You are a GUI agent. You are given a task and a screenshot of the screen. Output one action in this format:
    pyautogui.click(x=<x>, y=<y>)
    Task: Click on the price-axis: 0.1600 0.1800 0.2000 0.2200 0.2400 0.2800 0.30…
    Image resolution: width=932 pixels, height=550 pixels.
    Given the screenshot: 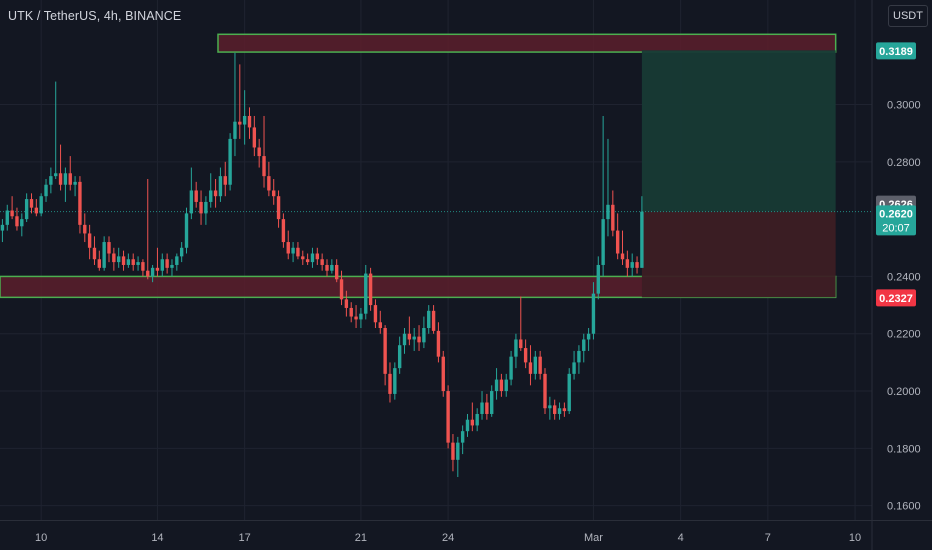 What is the action you would take?
    pyautogui.click(x=896, y=275)
    